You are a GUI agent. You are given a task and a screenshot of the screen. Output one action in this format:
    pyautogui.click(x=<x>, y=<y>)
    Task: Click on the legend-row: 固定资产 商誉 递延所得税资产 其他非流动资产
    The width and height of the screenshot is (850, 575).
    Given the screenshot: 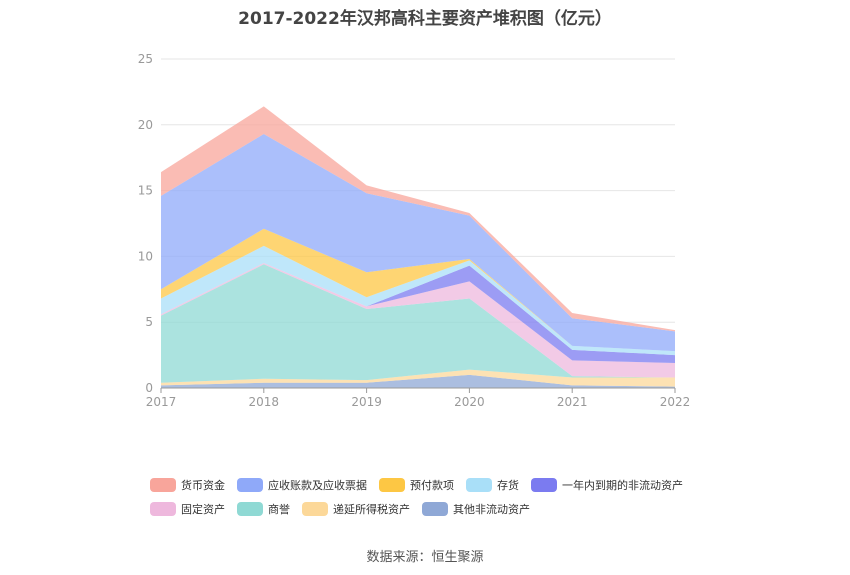 What is the action you would take?
    pyautogui.click(x=450, y=509)
    